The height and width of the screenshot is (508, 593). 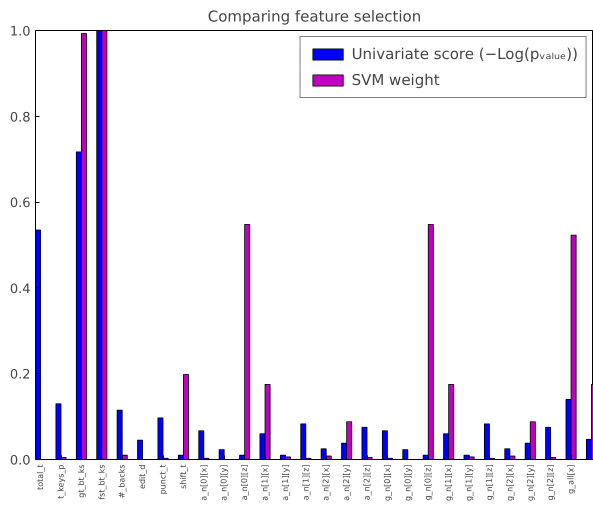 What do you see at coordinates (245, 482) in the screenshot?
I see `x-tick-label: a_n[0][z]` at bounding box center [245, 482].